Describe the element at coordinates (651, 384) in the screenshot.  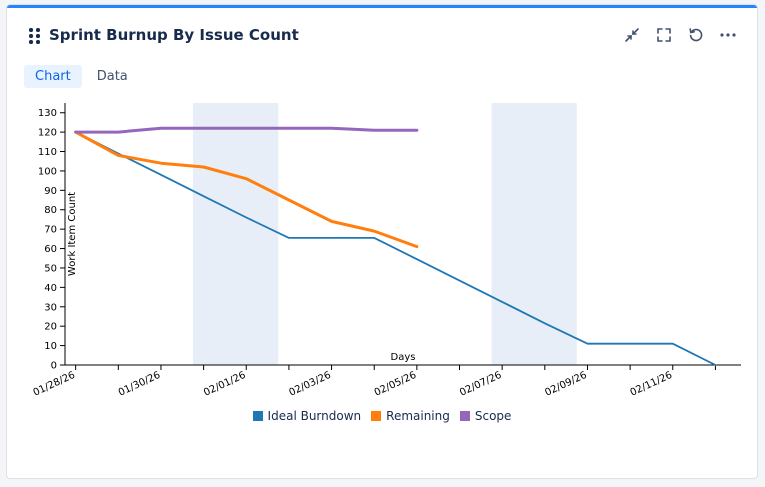
I see `x-tick-label: 02/11/26` at that location.